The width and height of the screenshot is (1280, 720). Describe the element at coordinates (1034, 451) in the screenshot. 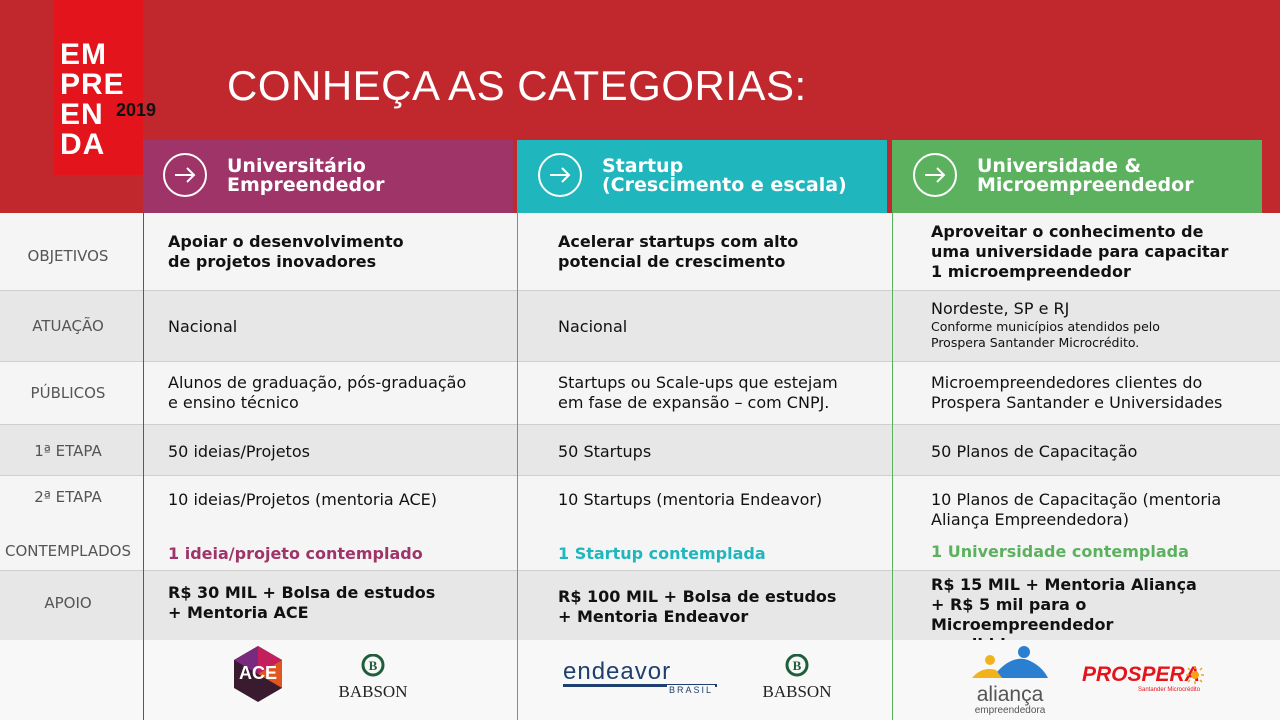

I see `etapa1-cell-3: 50 Planos de Capacitação` at that location.